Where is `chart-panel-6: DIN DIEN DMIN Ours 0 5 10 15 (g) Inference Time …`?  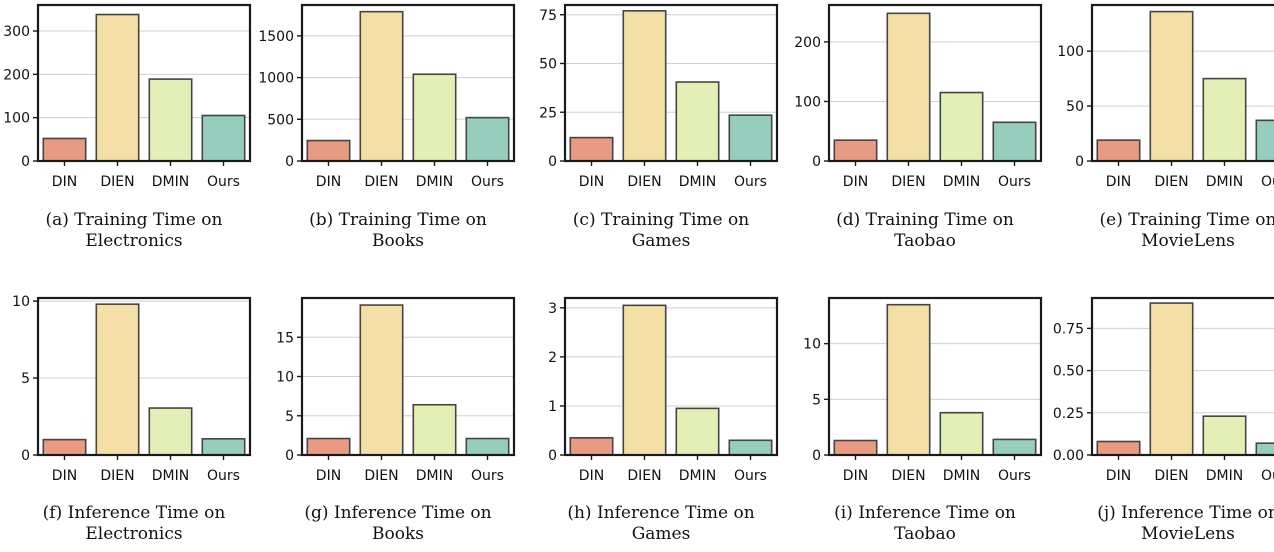
chart-panel-6: DIN DIEN DMIN Ours 0 5 10 15 (g) Inference Time … is located at coordinates (396, 420).